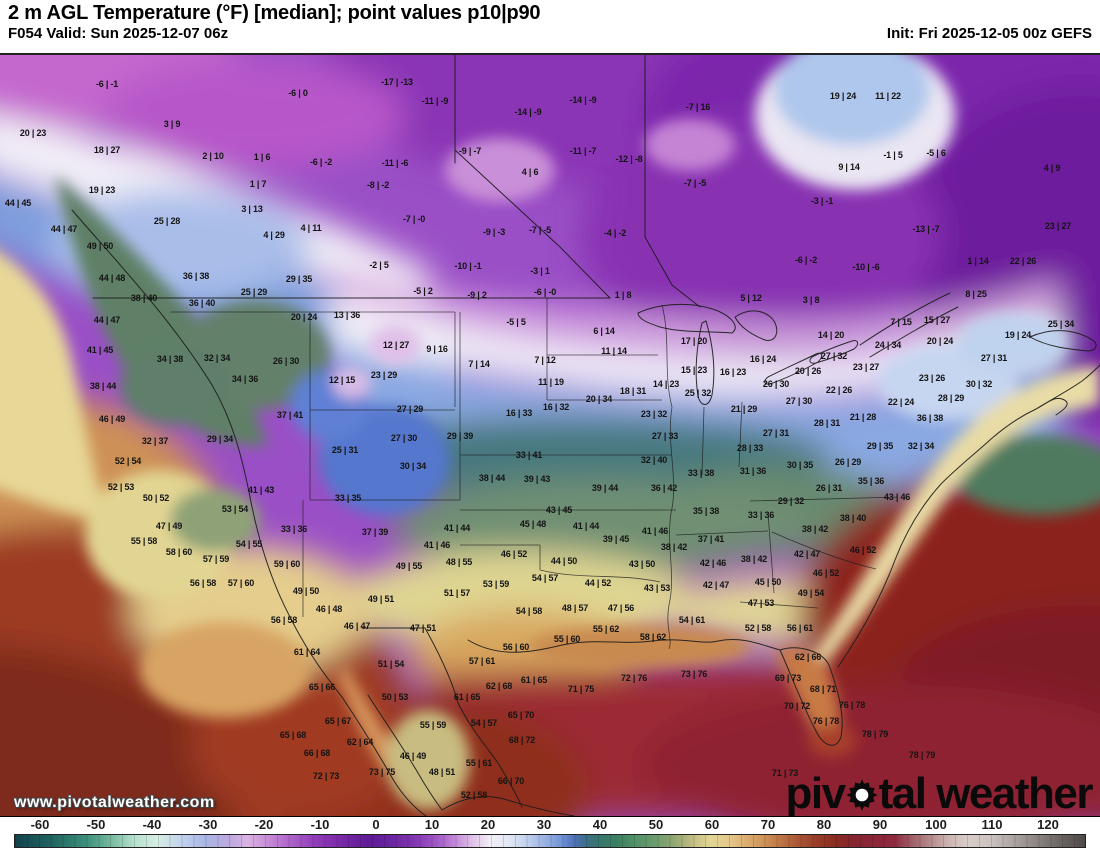  I want to click on point-value: 11 | 22, so click(888, 96).